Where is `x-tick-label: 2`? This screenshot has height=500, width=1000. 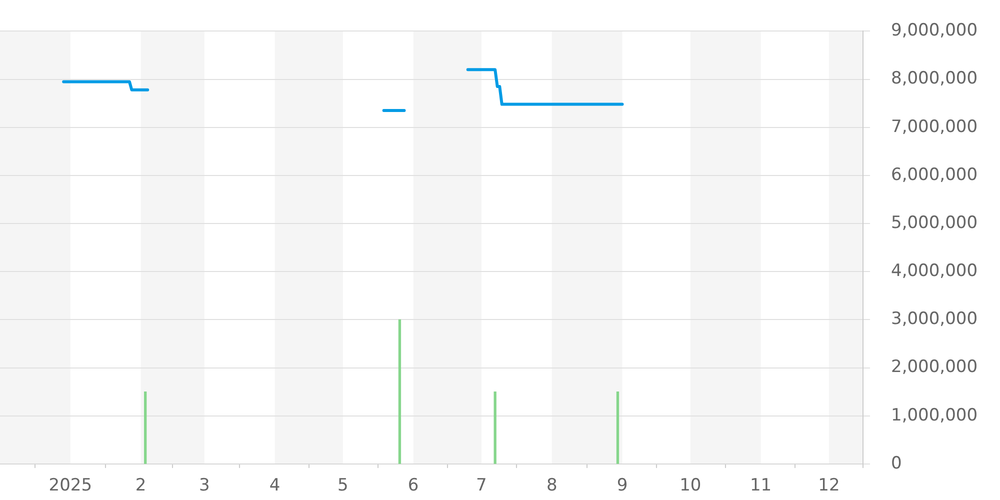
x-tick-label: 2 is located at coordinates (140, 486).